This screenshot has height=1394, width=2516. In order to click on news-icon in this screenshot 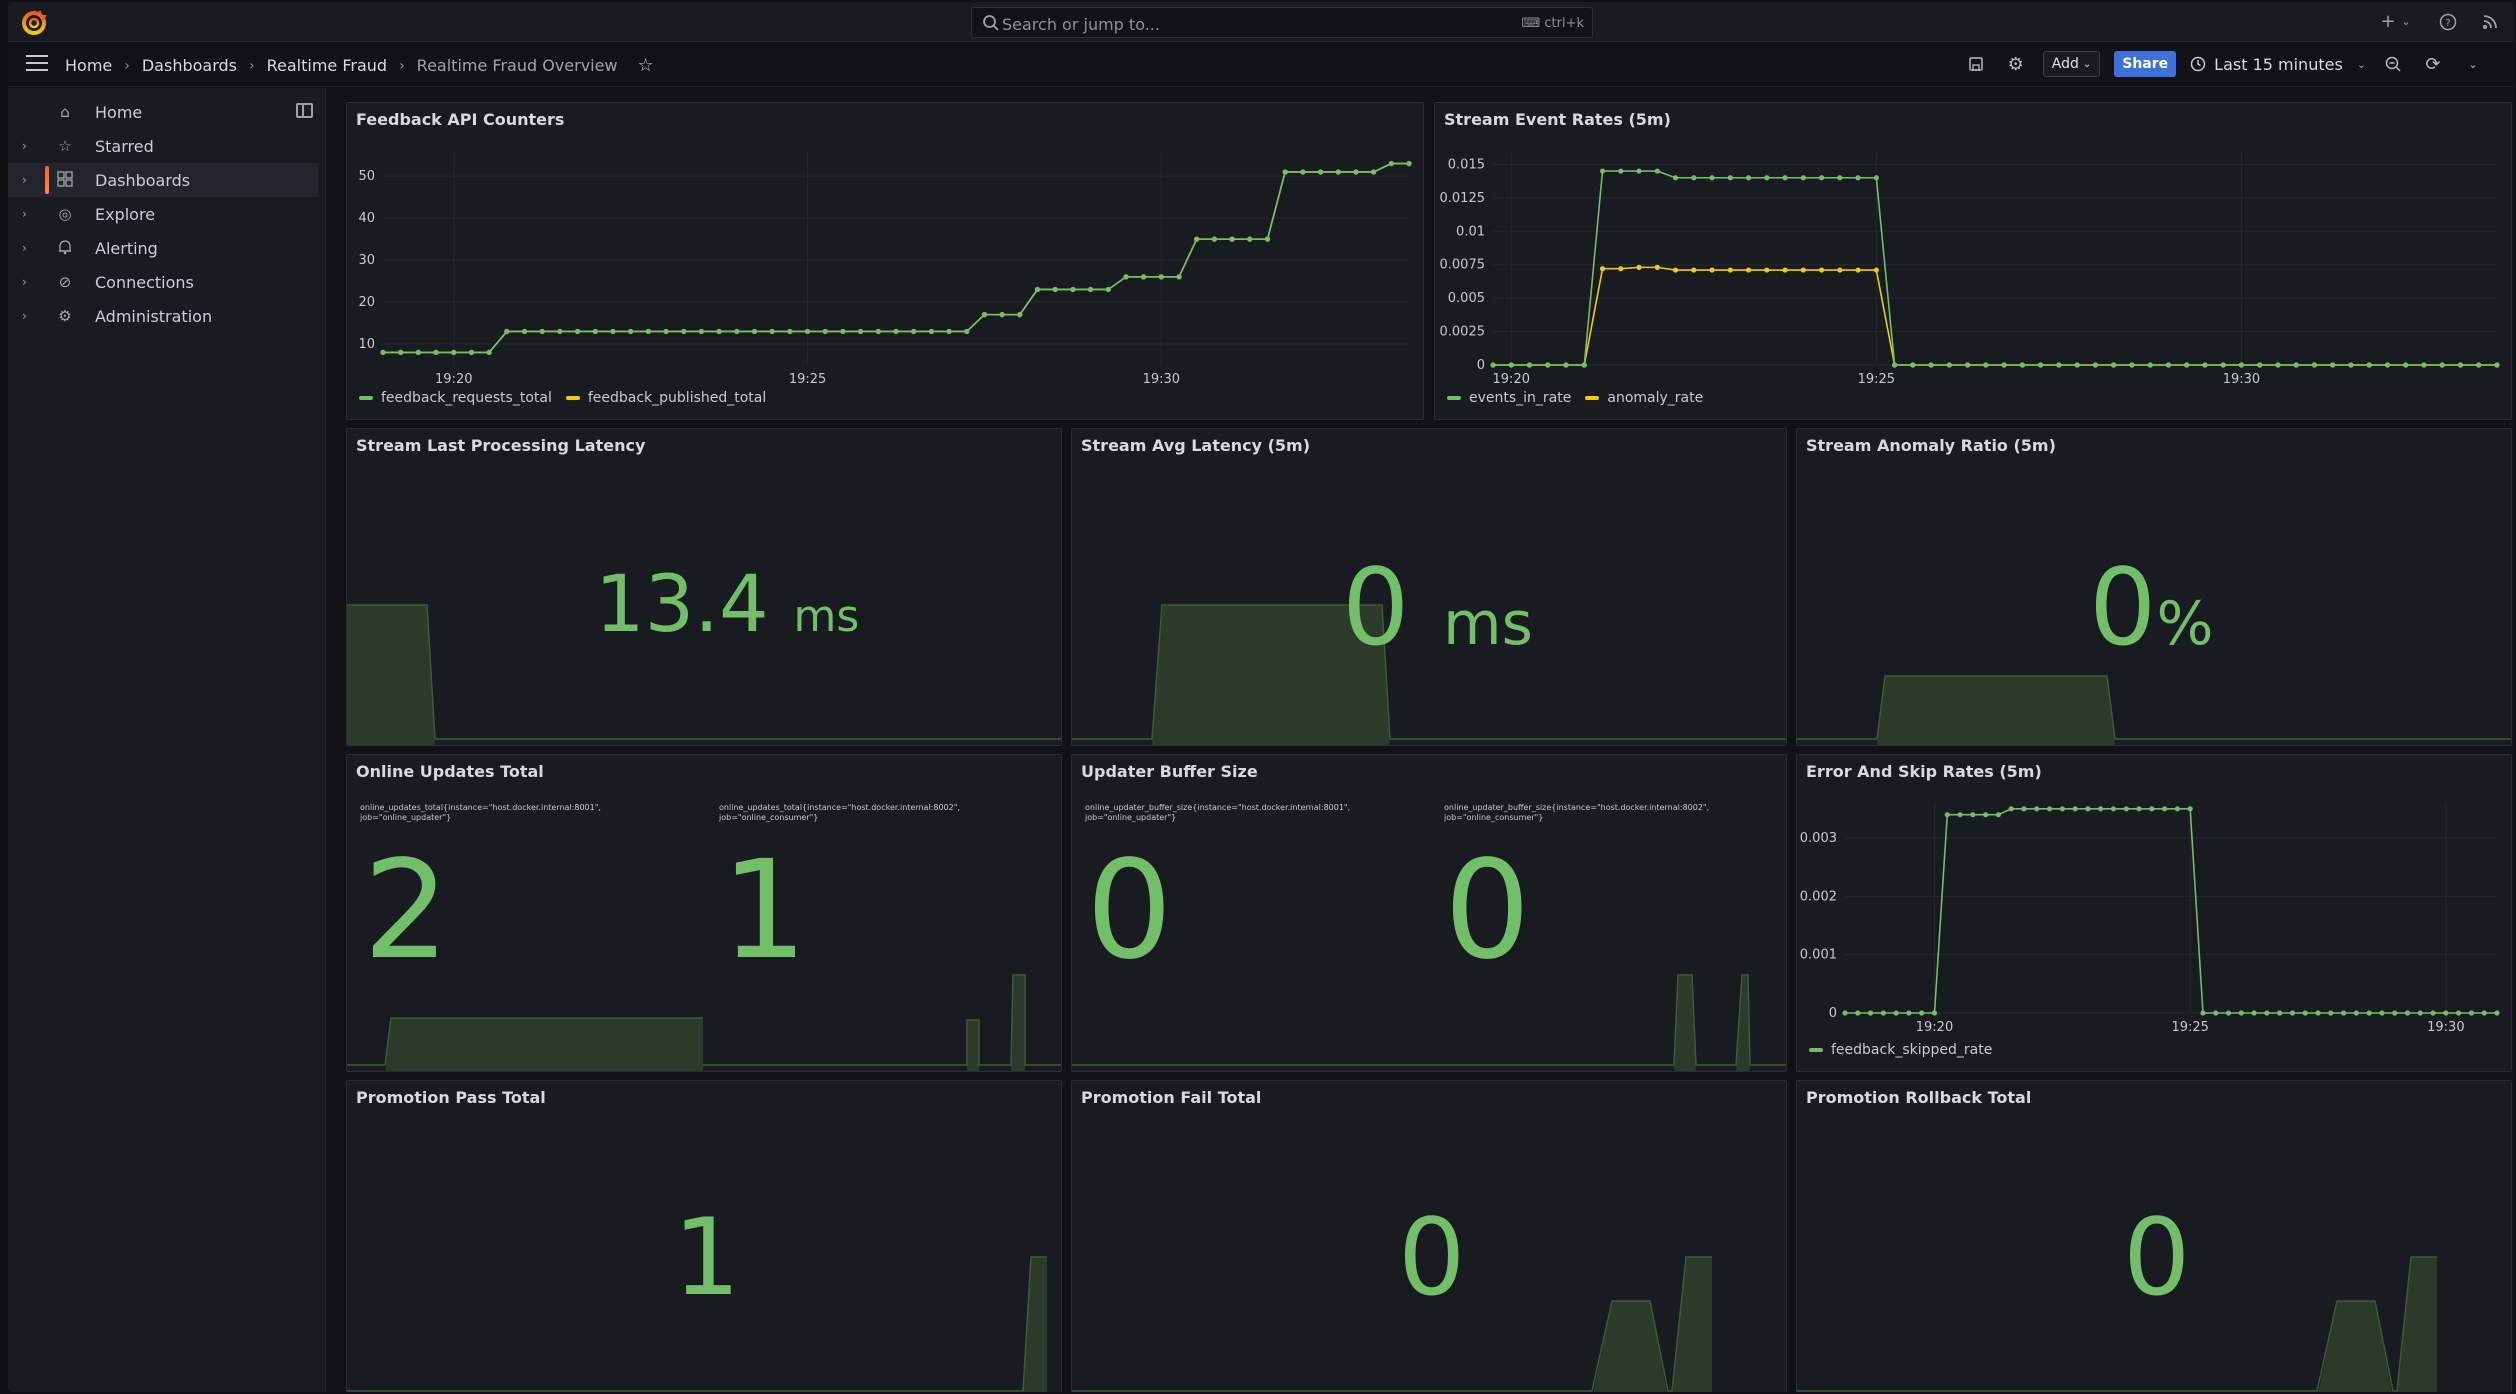, I will do `click(2490, 22)`.